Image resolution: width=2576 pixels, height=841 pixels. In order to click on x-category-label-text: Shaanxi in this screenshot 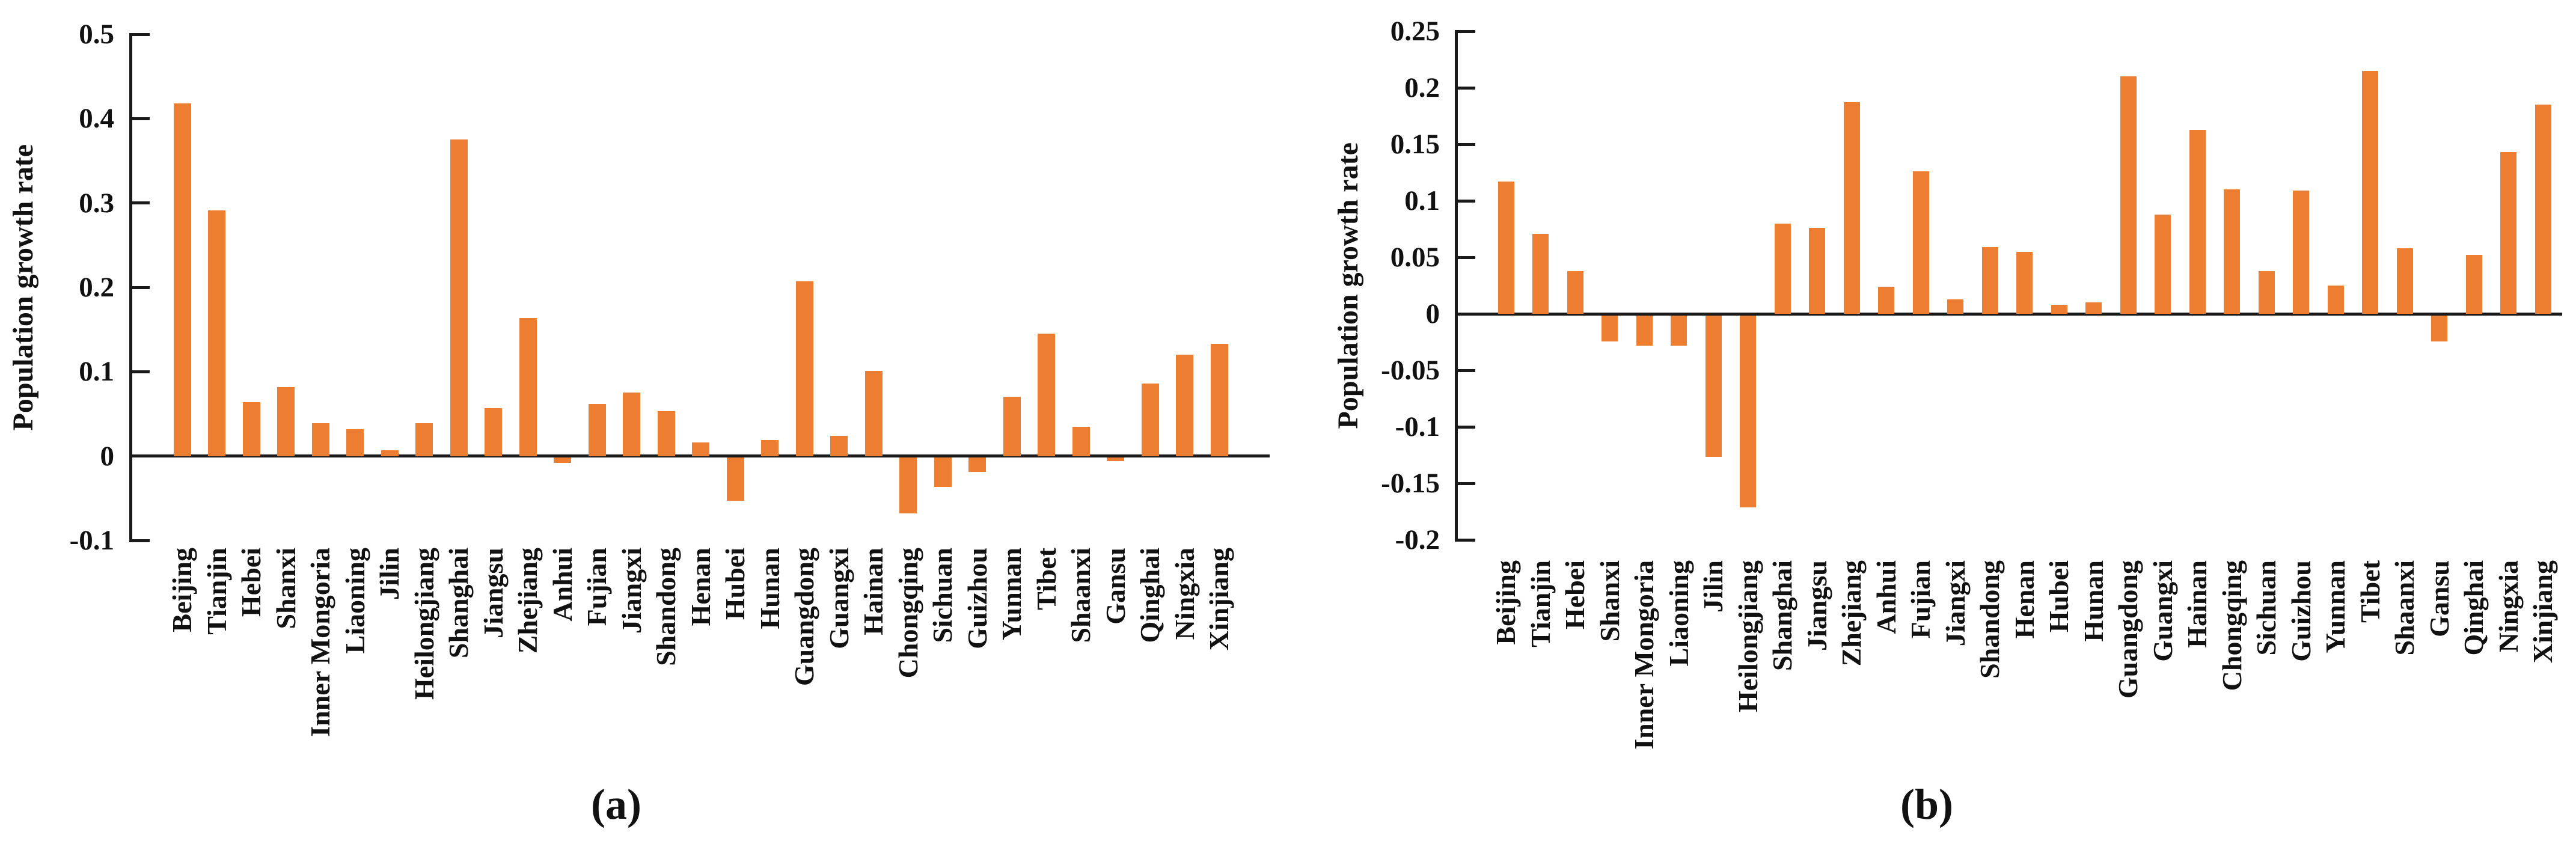, I will do `click(1080, 595)`.